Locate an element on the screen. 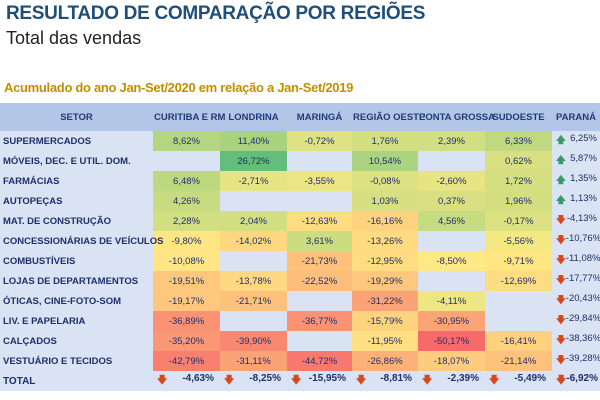 This screenshot has height=400, width=600. value-cell: -9,71% is located at coordinates (518, 261).